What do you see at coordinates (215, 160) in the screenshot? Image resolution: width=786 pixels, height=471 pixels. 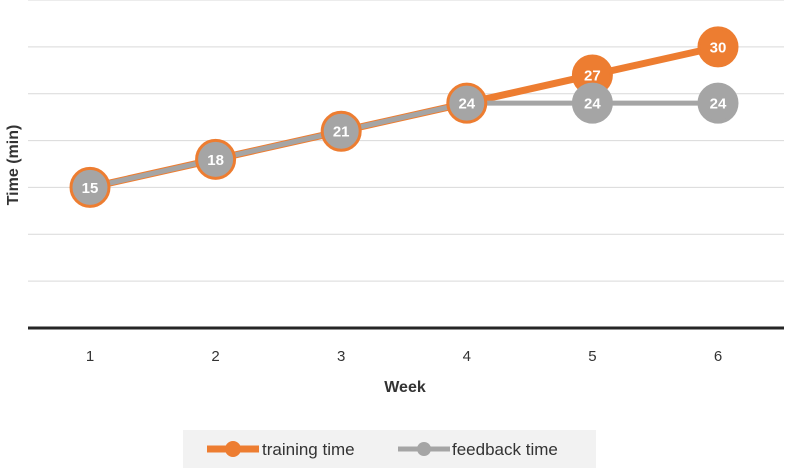 I see `data-label: 18` at bounding box center [215, 160].